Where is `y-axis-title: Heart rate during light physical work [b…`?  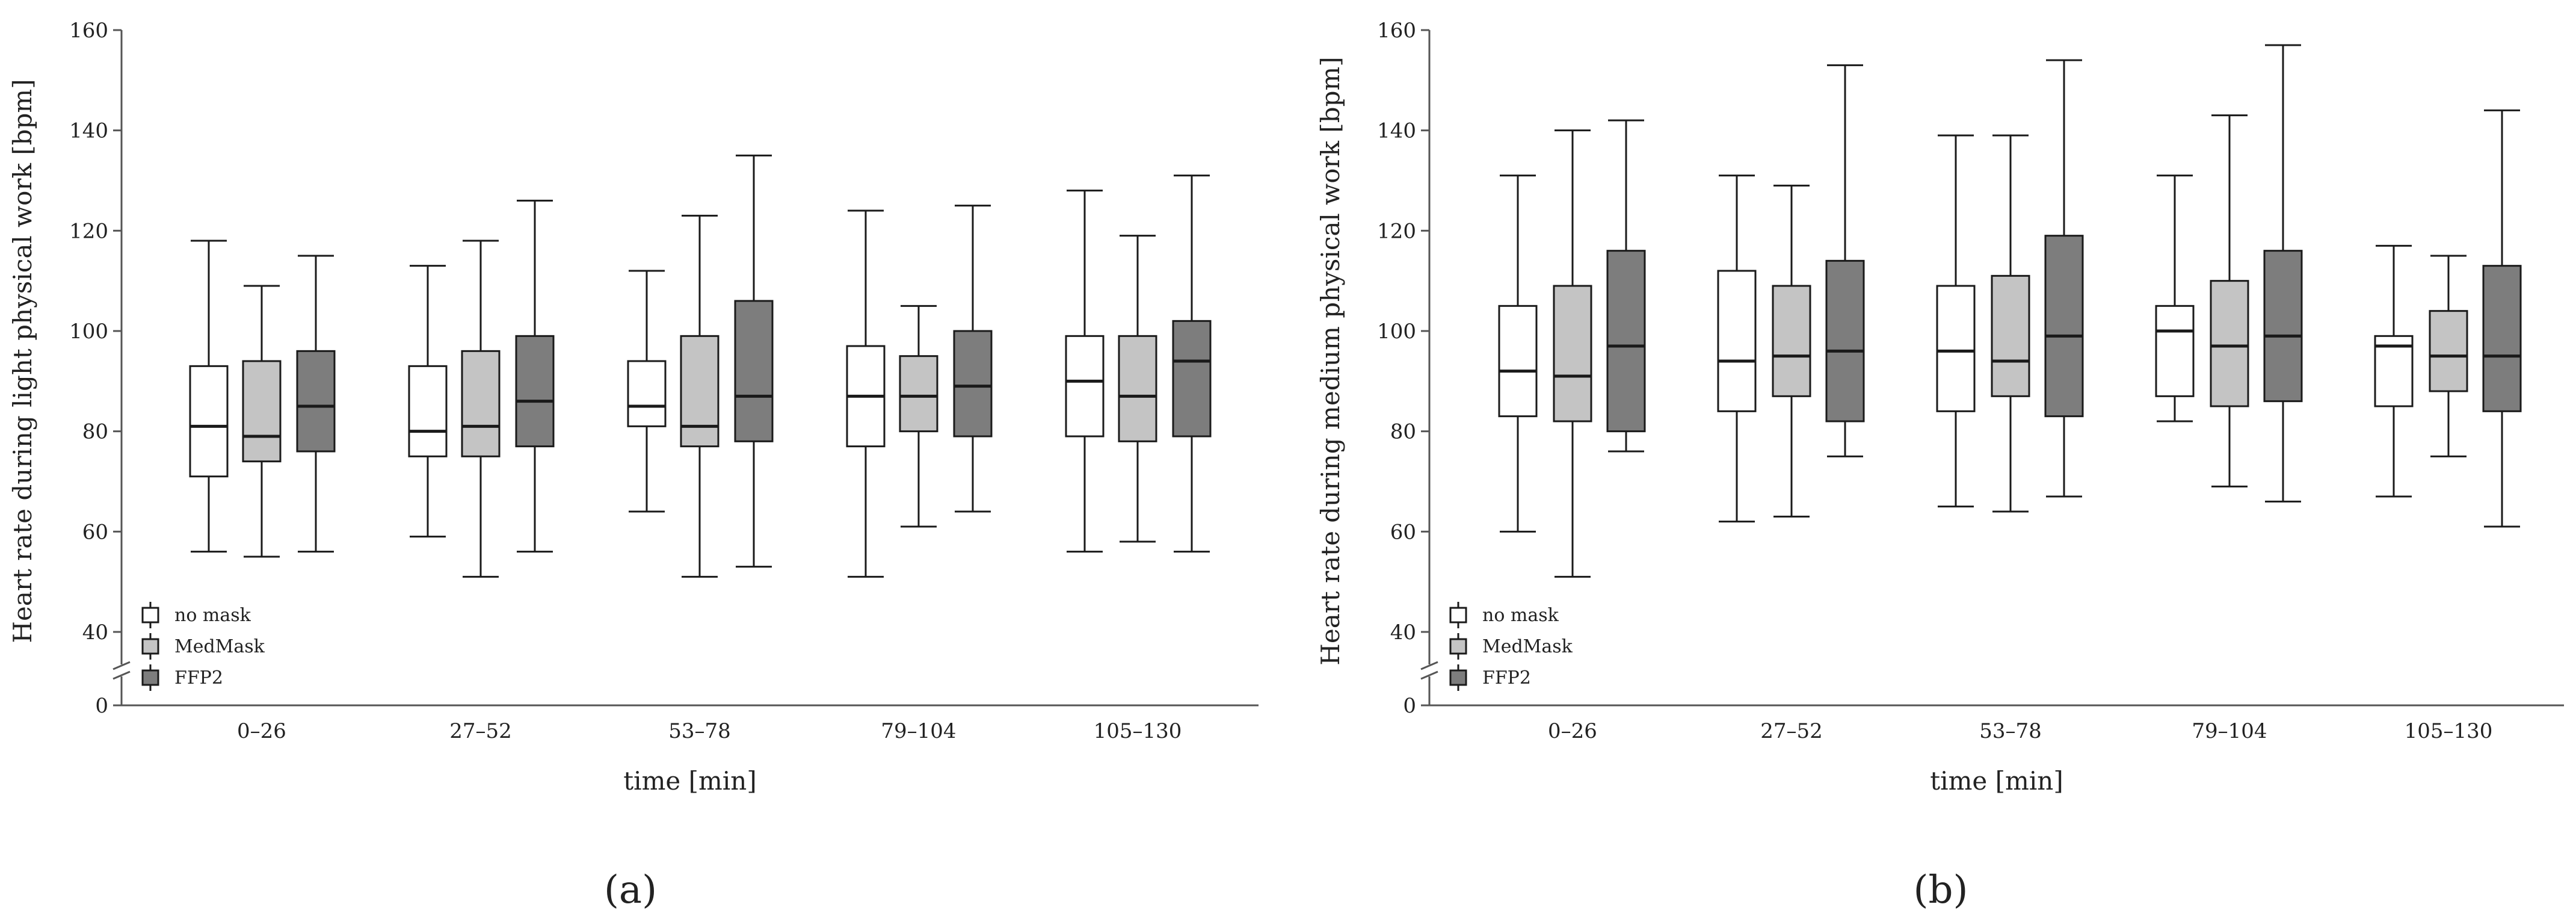 y-axis-title: Heart rate during light physical work [b… is located at coordinates (22, 361).